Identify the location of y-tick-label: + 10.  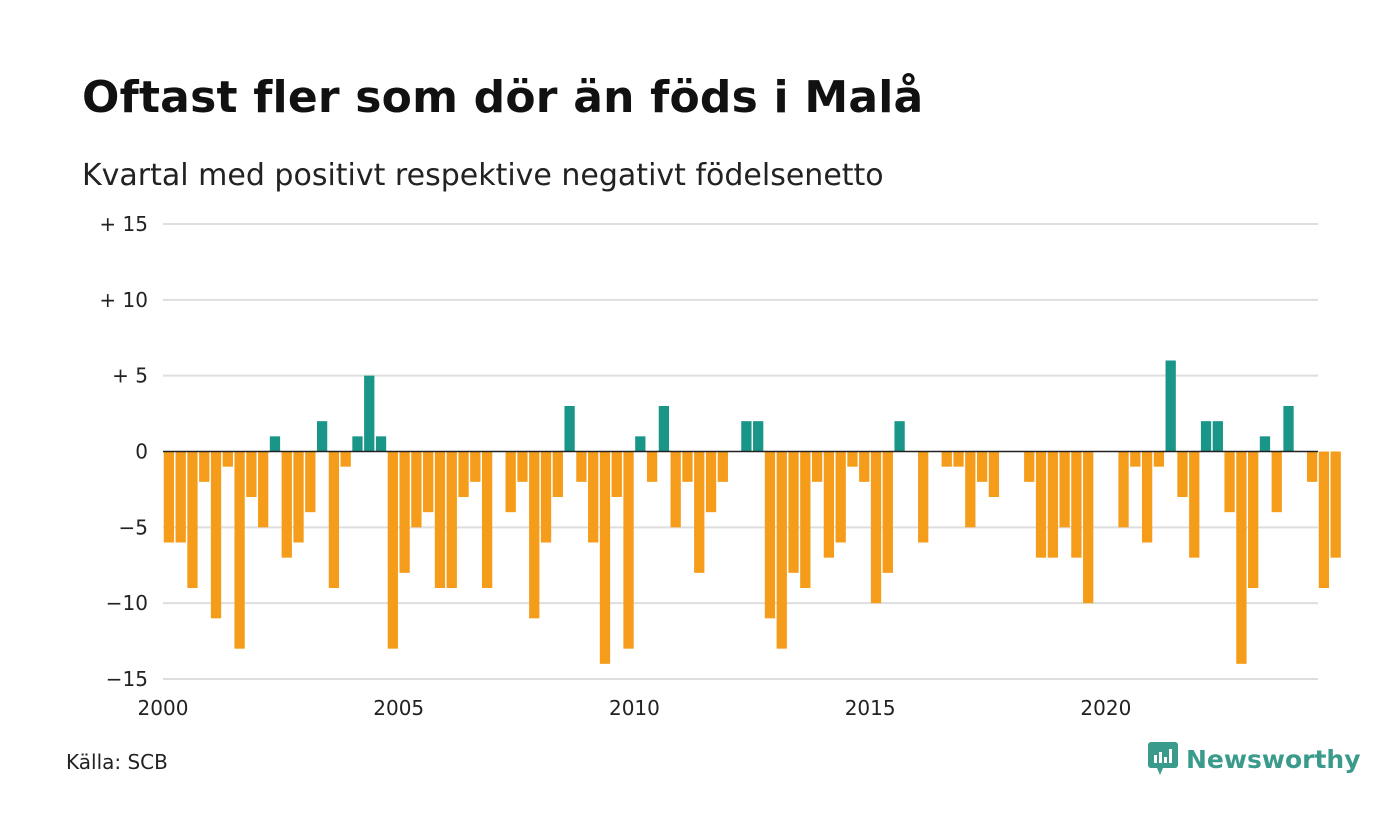
(123, 300).